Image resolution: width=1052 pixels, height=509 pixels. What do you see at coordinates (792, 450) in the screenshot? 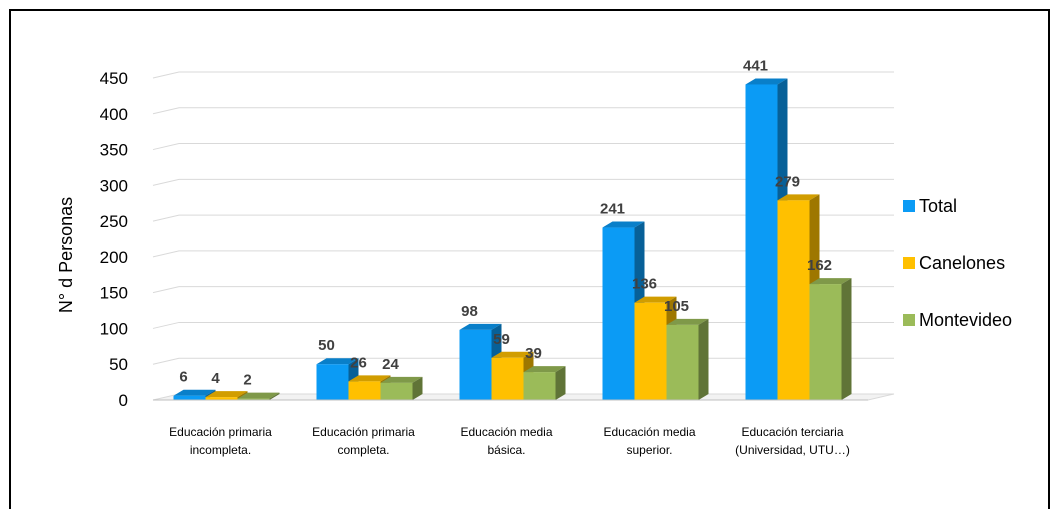
I see `x-tick-label: (Universidad, UTU…)` at bounding box center [792, 450].